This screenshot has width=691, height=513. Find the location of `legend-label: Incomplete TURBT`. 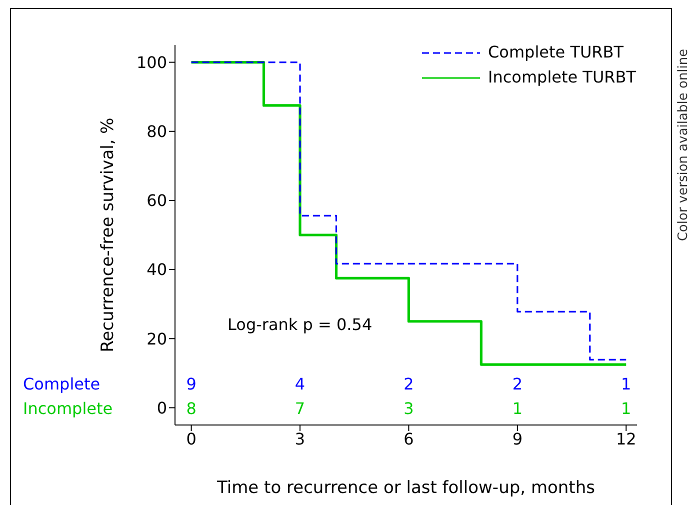

legend-label: Incomplete TURBT is located at coordinates (562, 76).